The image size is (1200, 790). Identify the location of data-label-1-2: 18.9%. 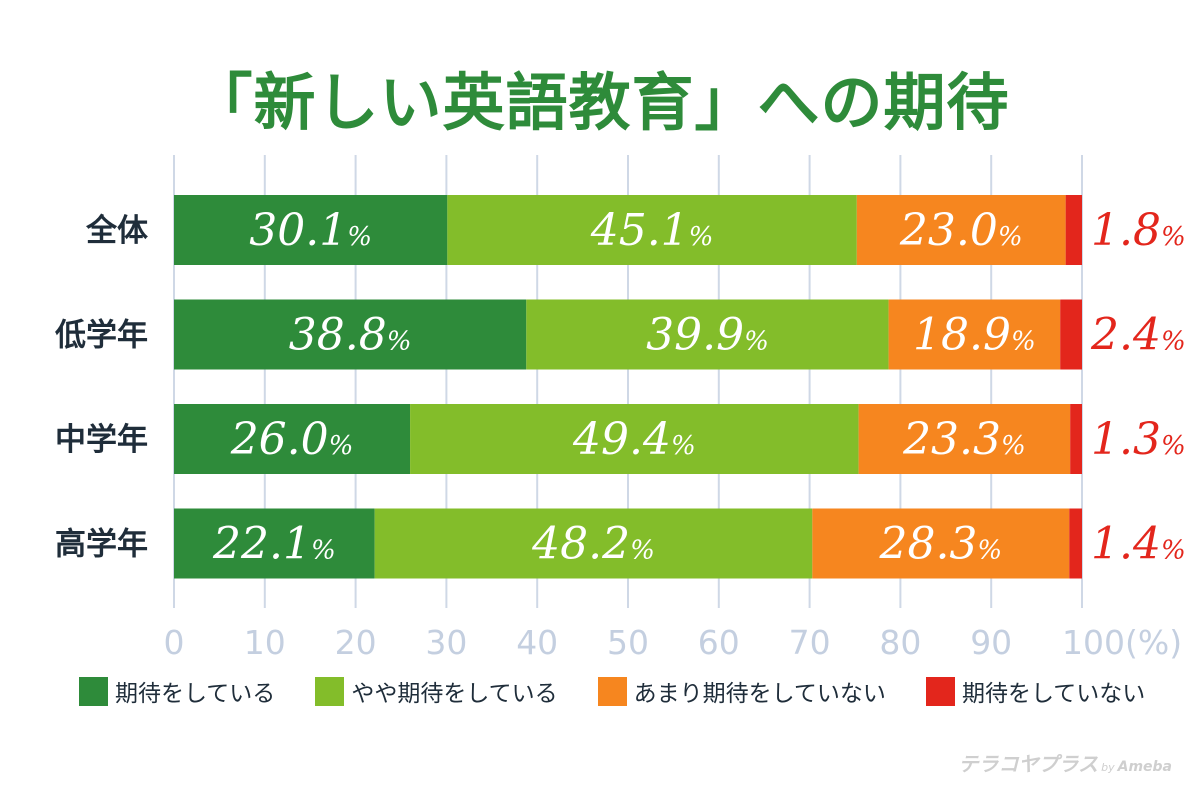
(974, 335).